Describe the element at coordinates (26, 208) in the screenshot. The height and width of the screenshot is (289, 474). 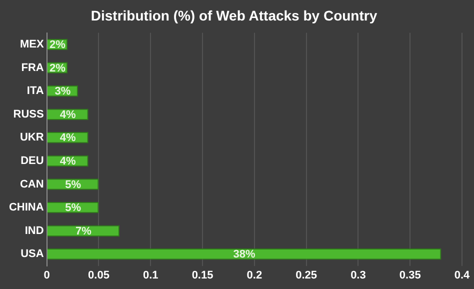
I see `y-tick-label: CHINA` at that location.